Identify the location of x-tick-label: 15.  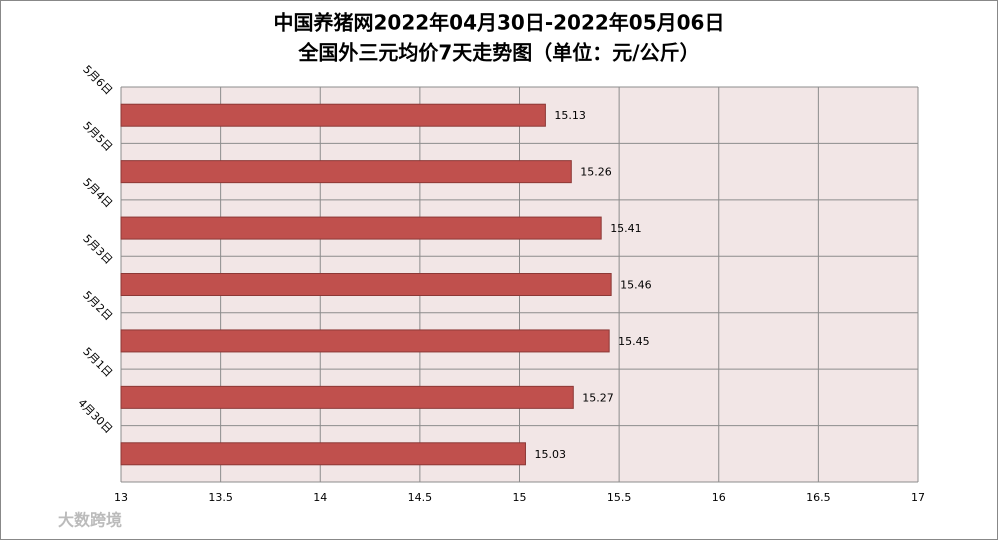
(520, 497).